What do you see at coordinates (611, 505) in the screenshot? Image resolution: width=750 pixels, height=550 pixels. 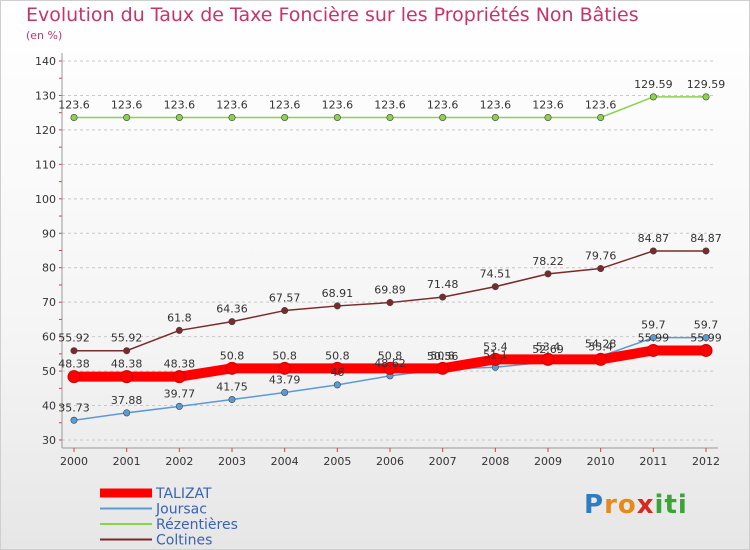 I see `logo-letter: r` at bounding box center [611, 505].